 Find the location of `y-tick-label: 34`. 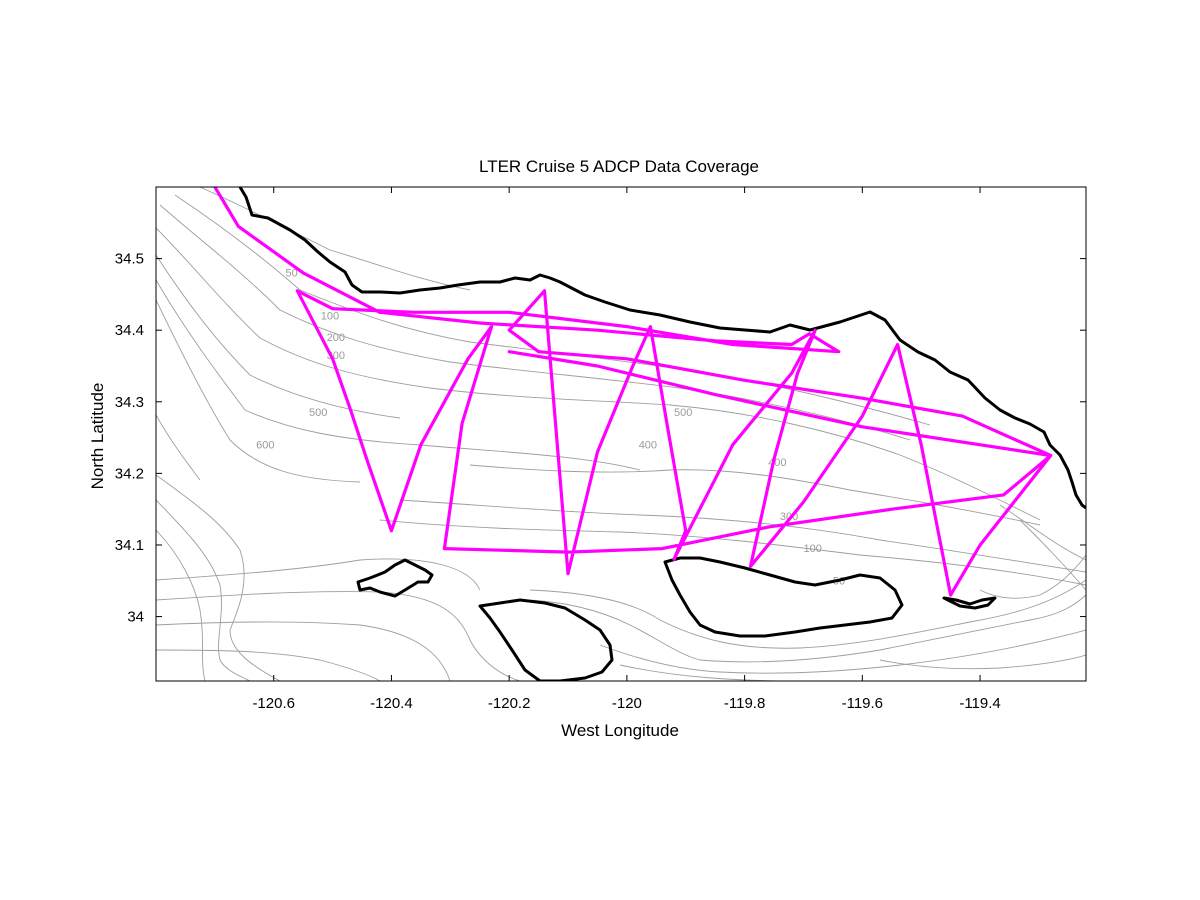

y-tick-label: 34 is located at coordinates (135, 617).